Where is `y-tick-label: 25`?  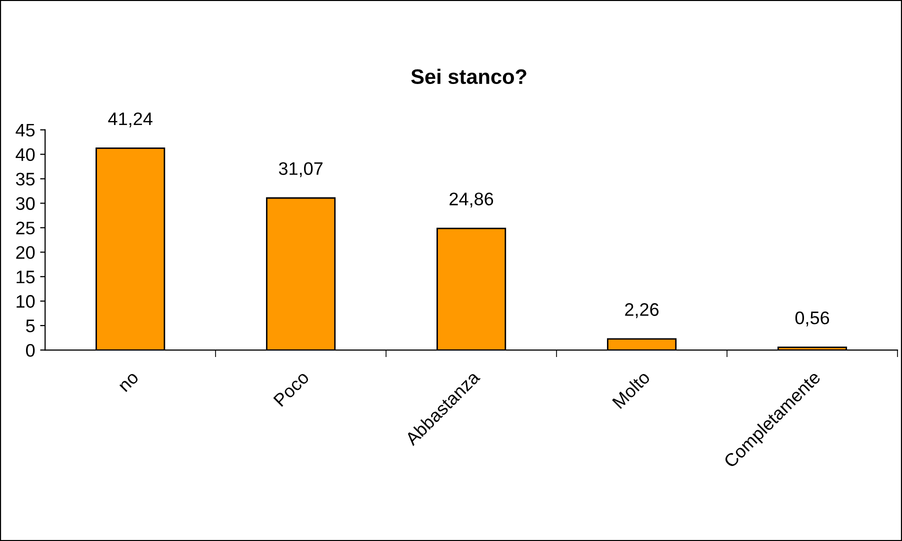 y-tick-label: 25 is located at coordinates (25, 228).